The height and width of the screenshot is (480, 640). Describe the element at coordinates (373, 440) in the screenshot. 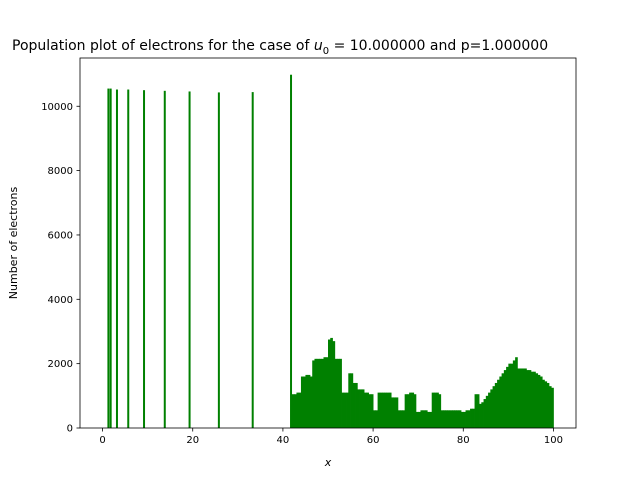

I see `x-tick-label: 60` at that location.